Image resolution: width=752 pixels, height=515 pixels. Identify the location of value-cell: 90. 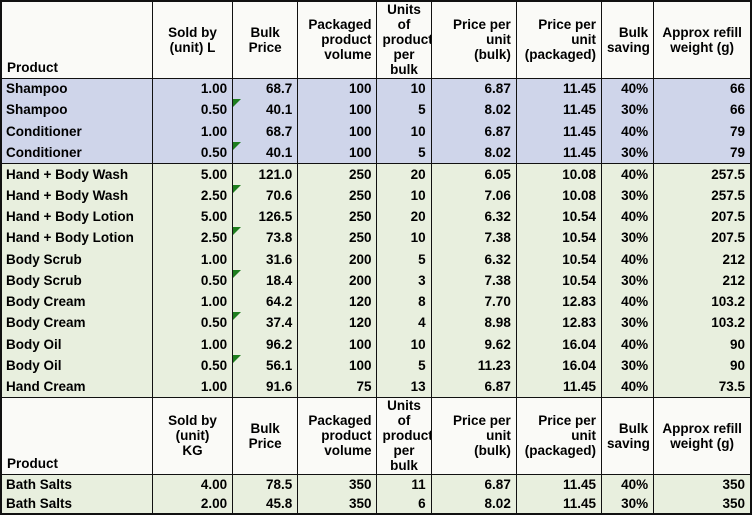
(702, 344).